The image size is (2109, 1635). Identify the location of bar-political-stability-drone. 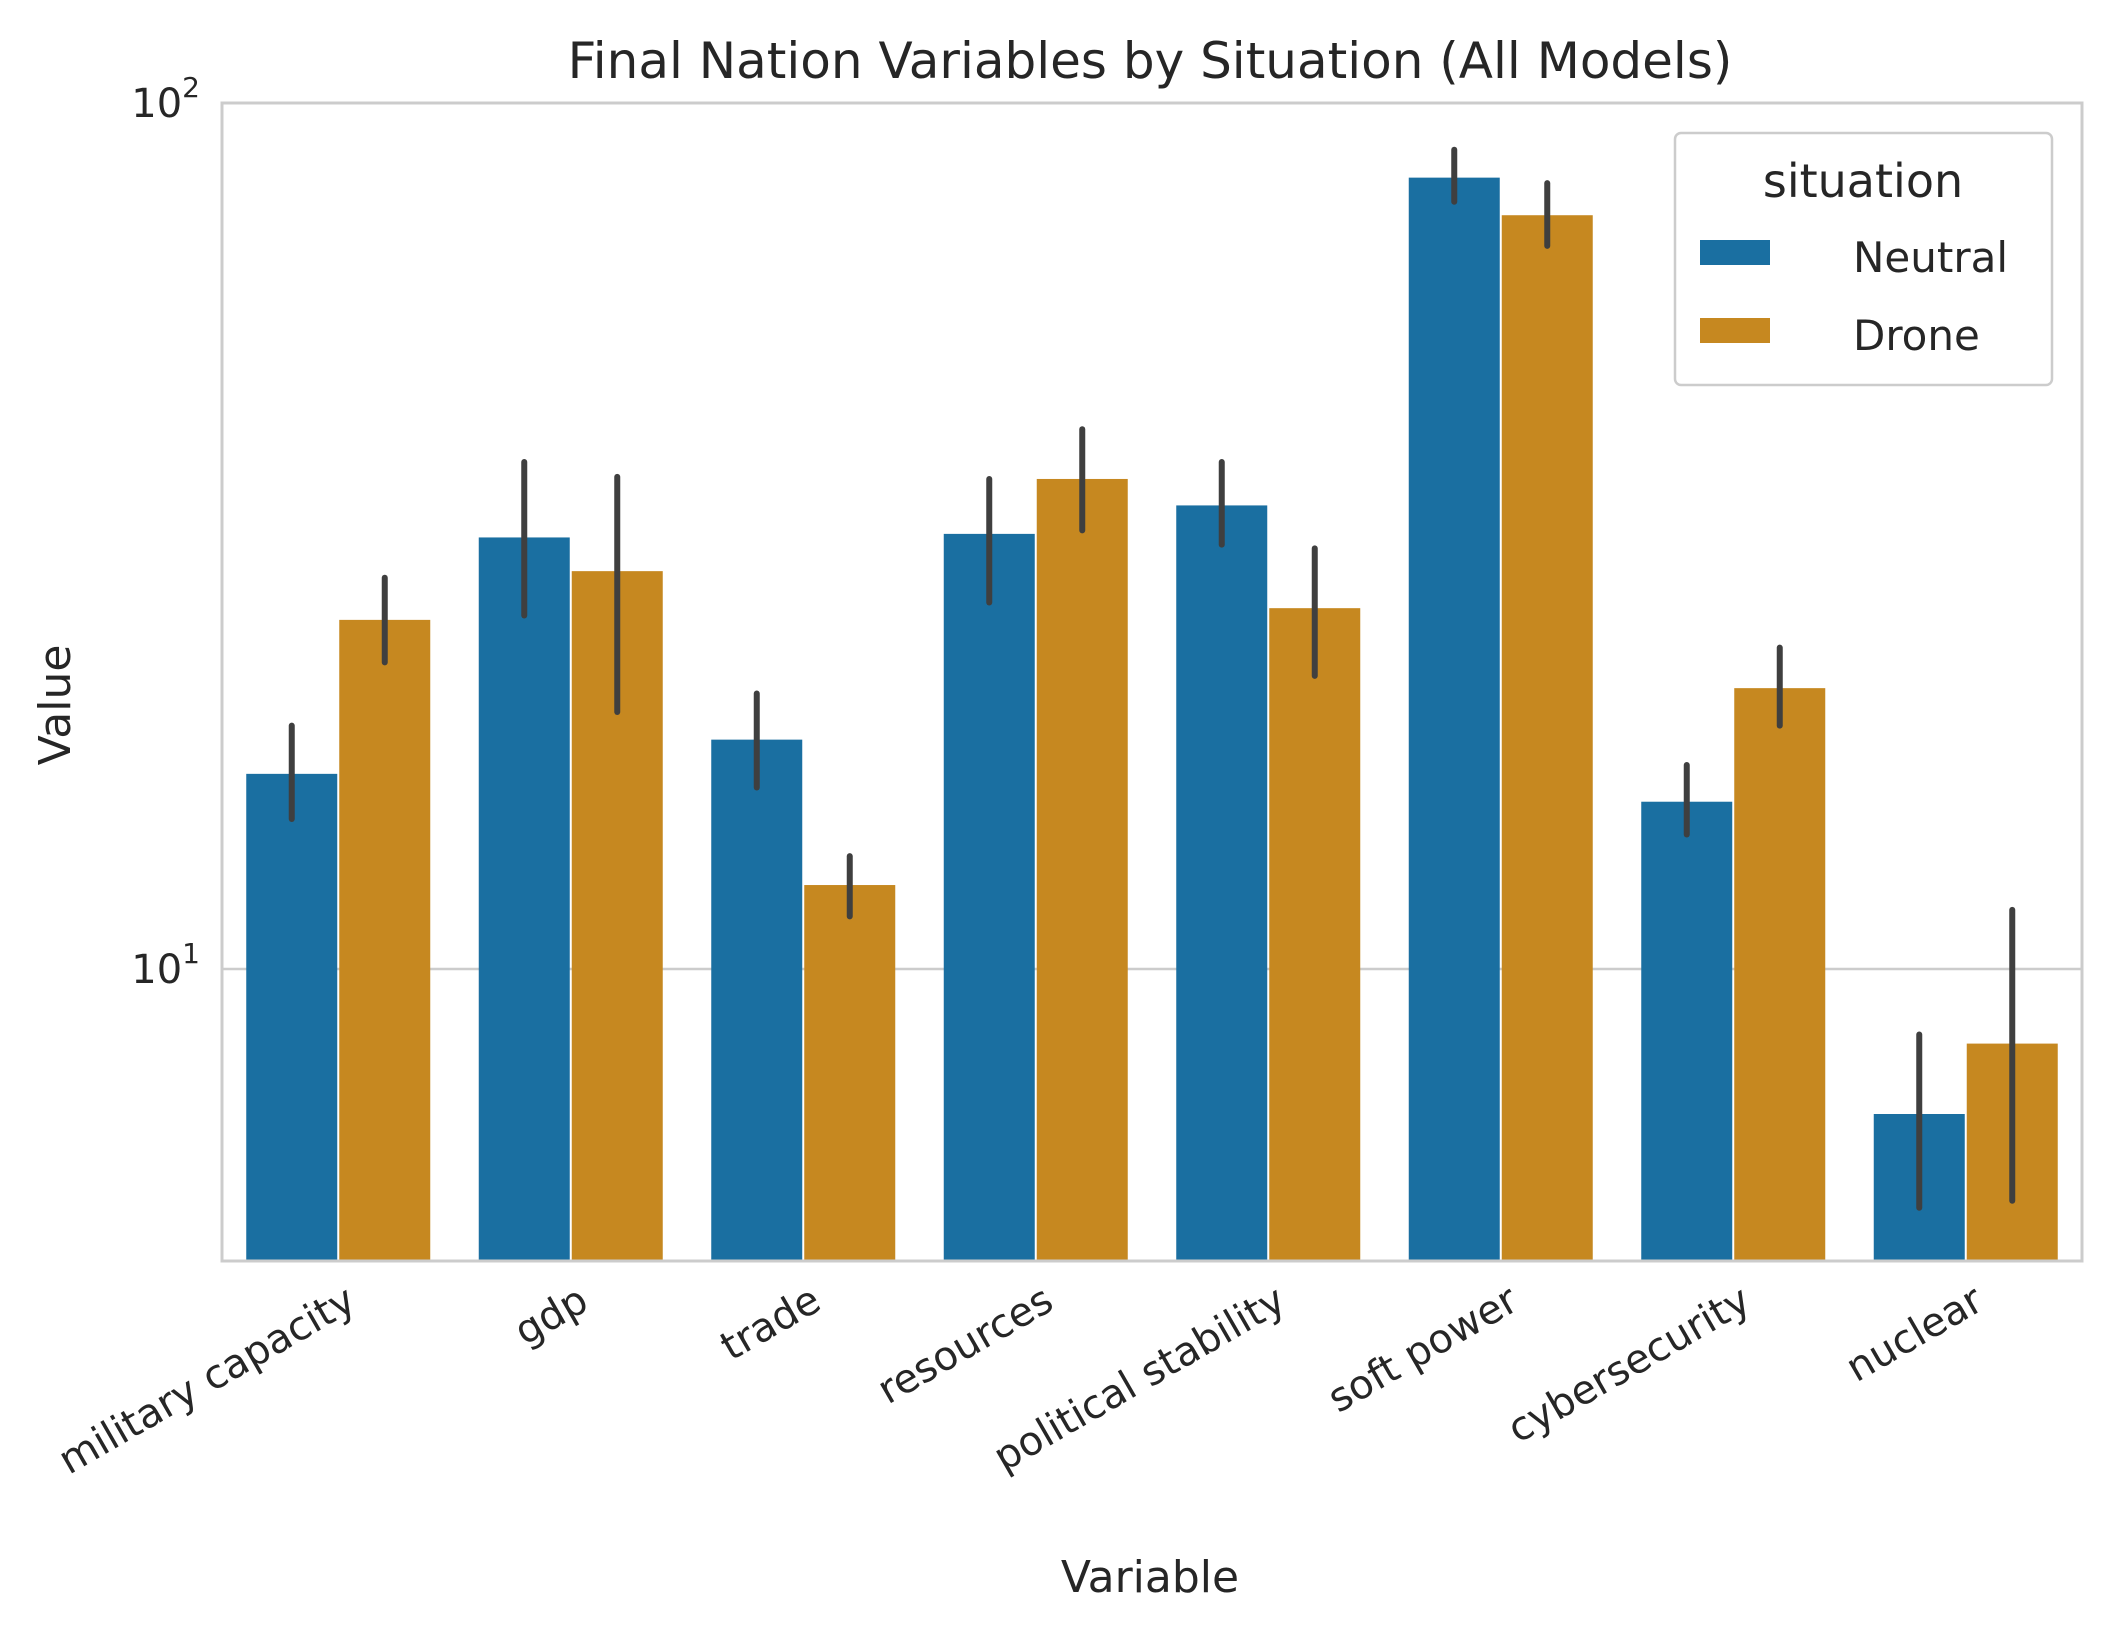
(1315, 934).